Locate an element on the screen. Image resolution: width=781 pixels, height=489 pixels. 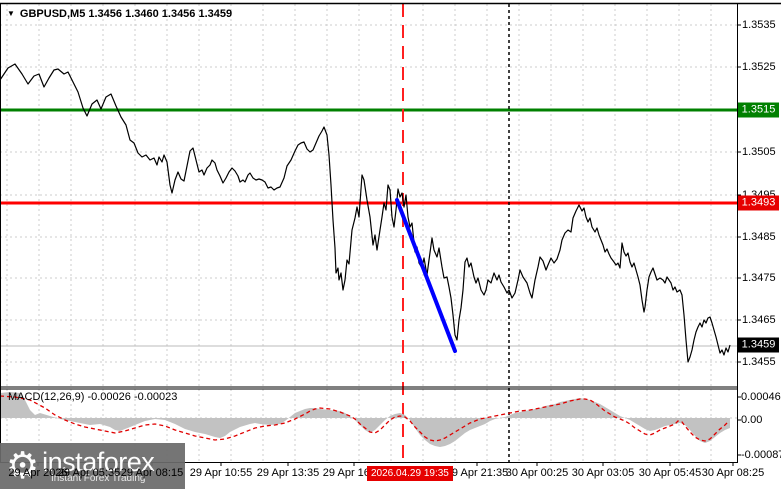
time-axis-label: 29 Apr 05:35 is located at coordinates (89, 473).